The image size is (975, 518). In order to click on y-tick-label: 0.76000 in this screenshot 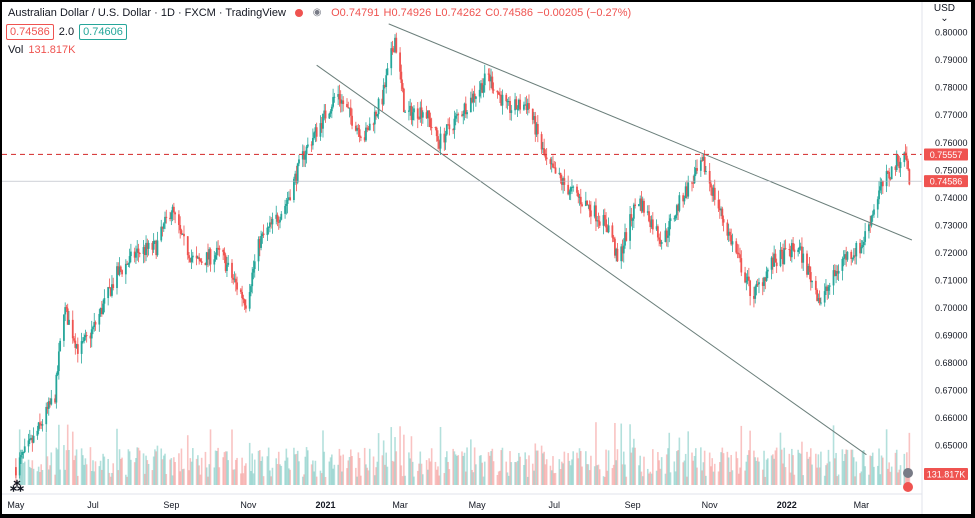, I will do `click(951, 143)`.